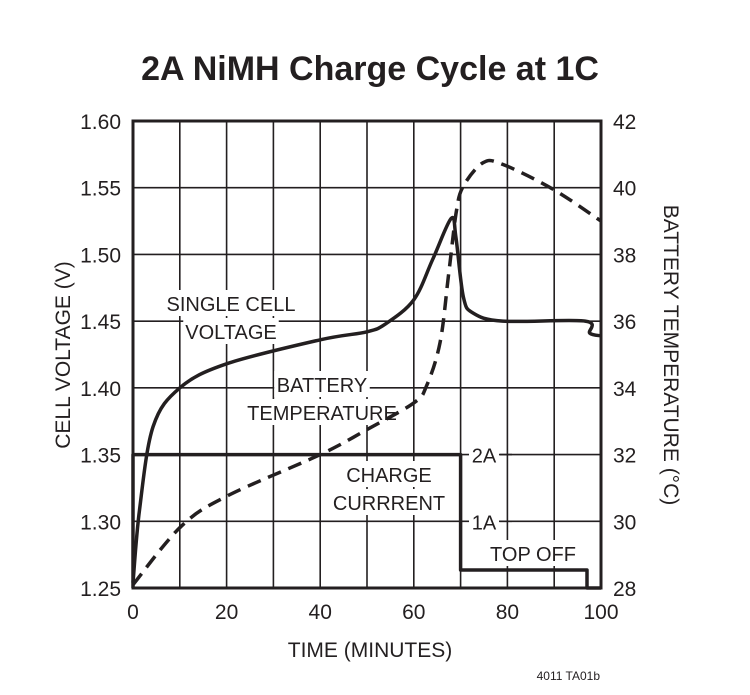  Describe the element at coordinates (670, 355) in the screenshot. I see `y2-axis-label: BATTERY TEMPERATURE (°C)` at that location.